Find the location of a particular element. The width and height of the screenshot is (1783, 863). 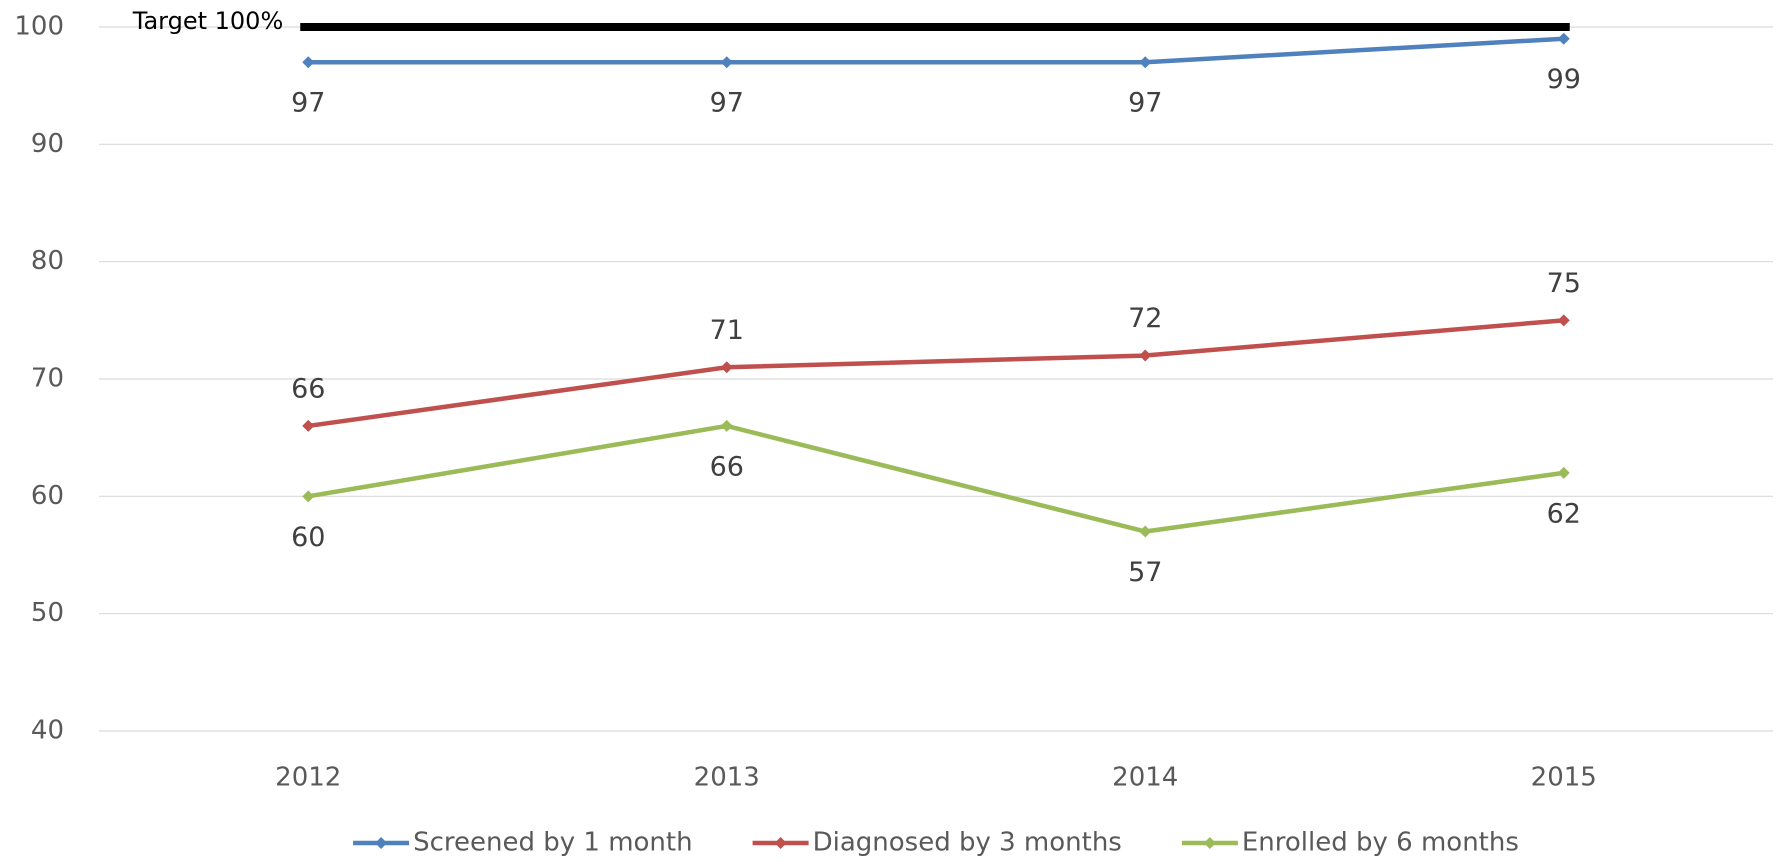

y-tick-label: 40 is located at coordinates (47, 731).